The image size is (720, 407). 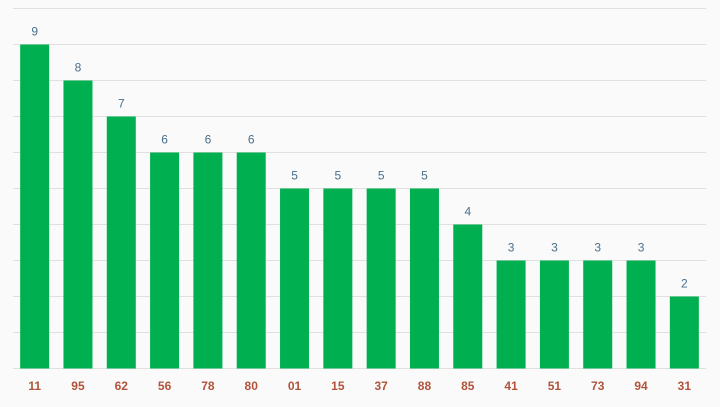 What do you see at coordinates (555, 386) in the screenshot?
I see `category-label-51: 51` at bounding box center [555, 386].